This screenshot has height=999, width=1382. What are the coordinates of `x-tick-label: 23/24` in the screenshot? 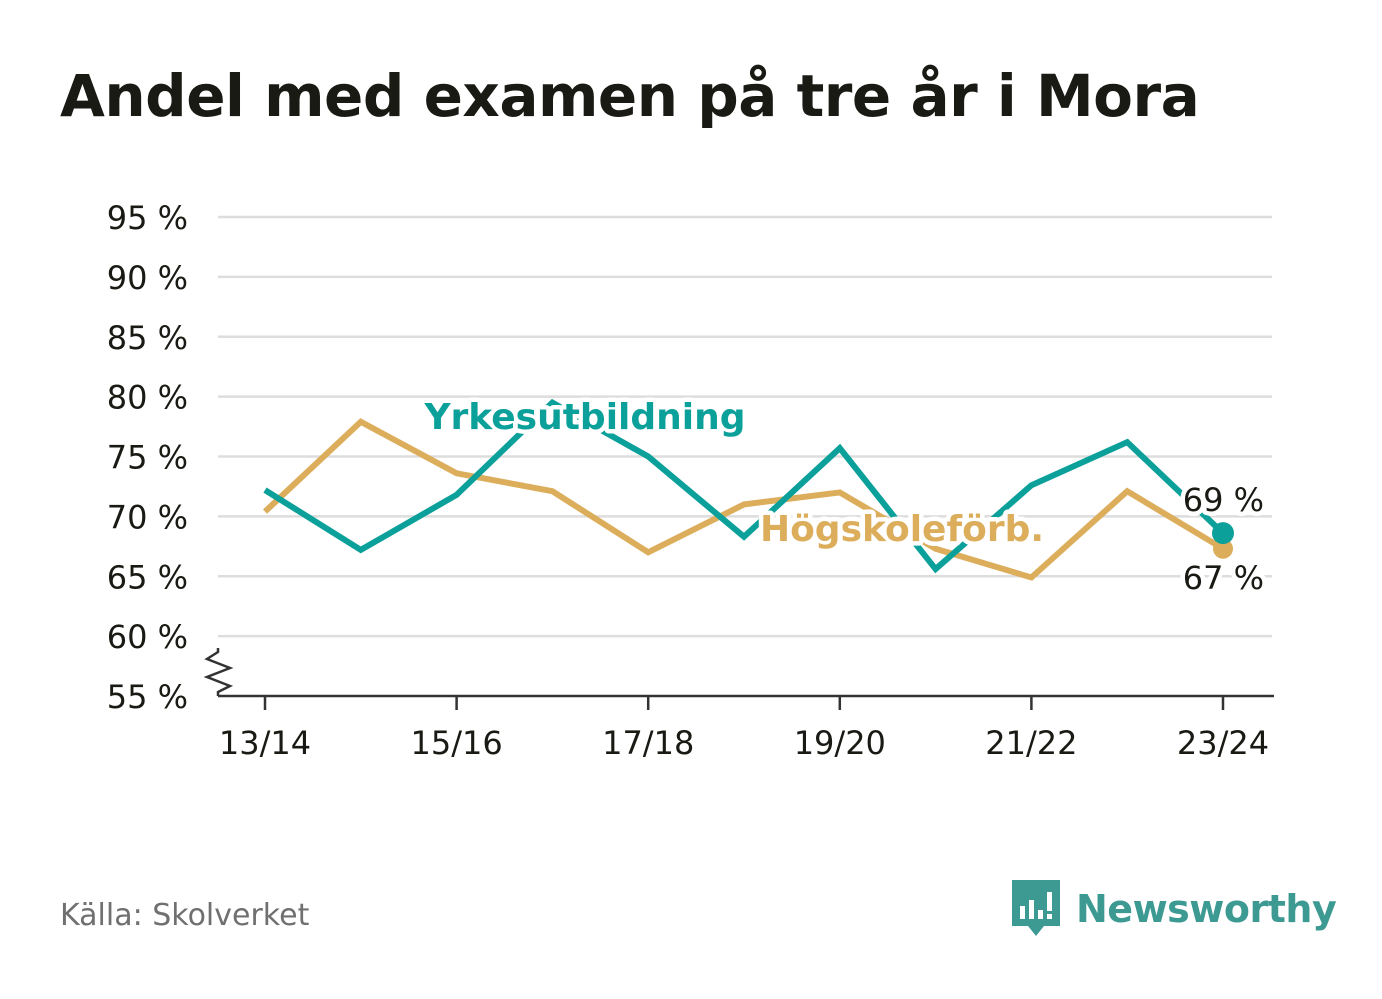 It's located at (1223, 743).